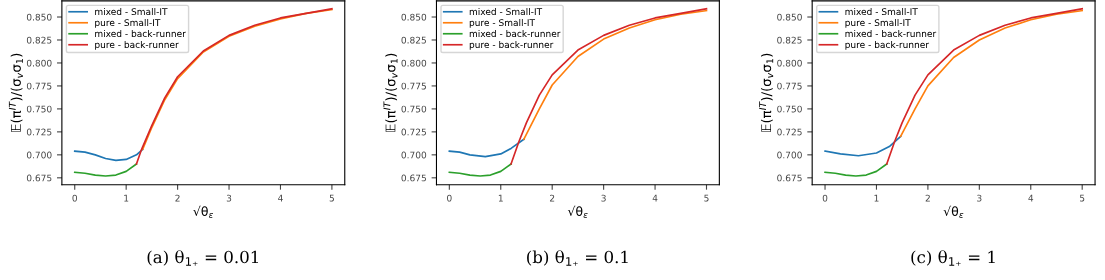 This screenshot has height=280, width=1105. What do you see at coordinates (577, 258) in the screenshot?
I see `text: (b) θ$_{1₊}$ = 0.1` at bounding box center [577, 258].